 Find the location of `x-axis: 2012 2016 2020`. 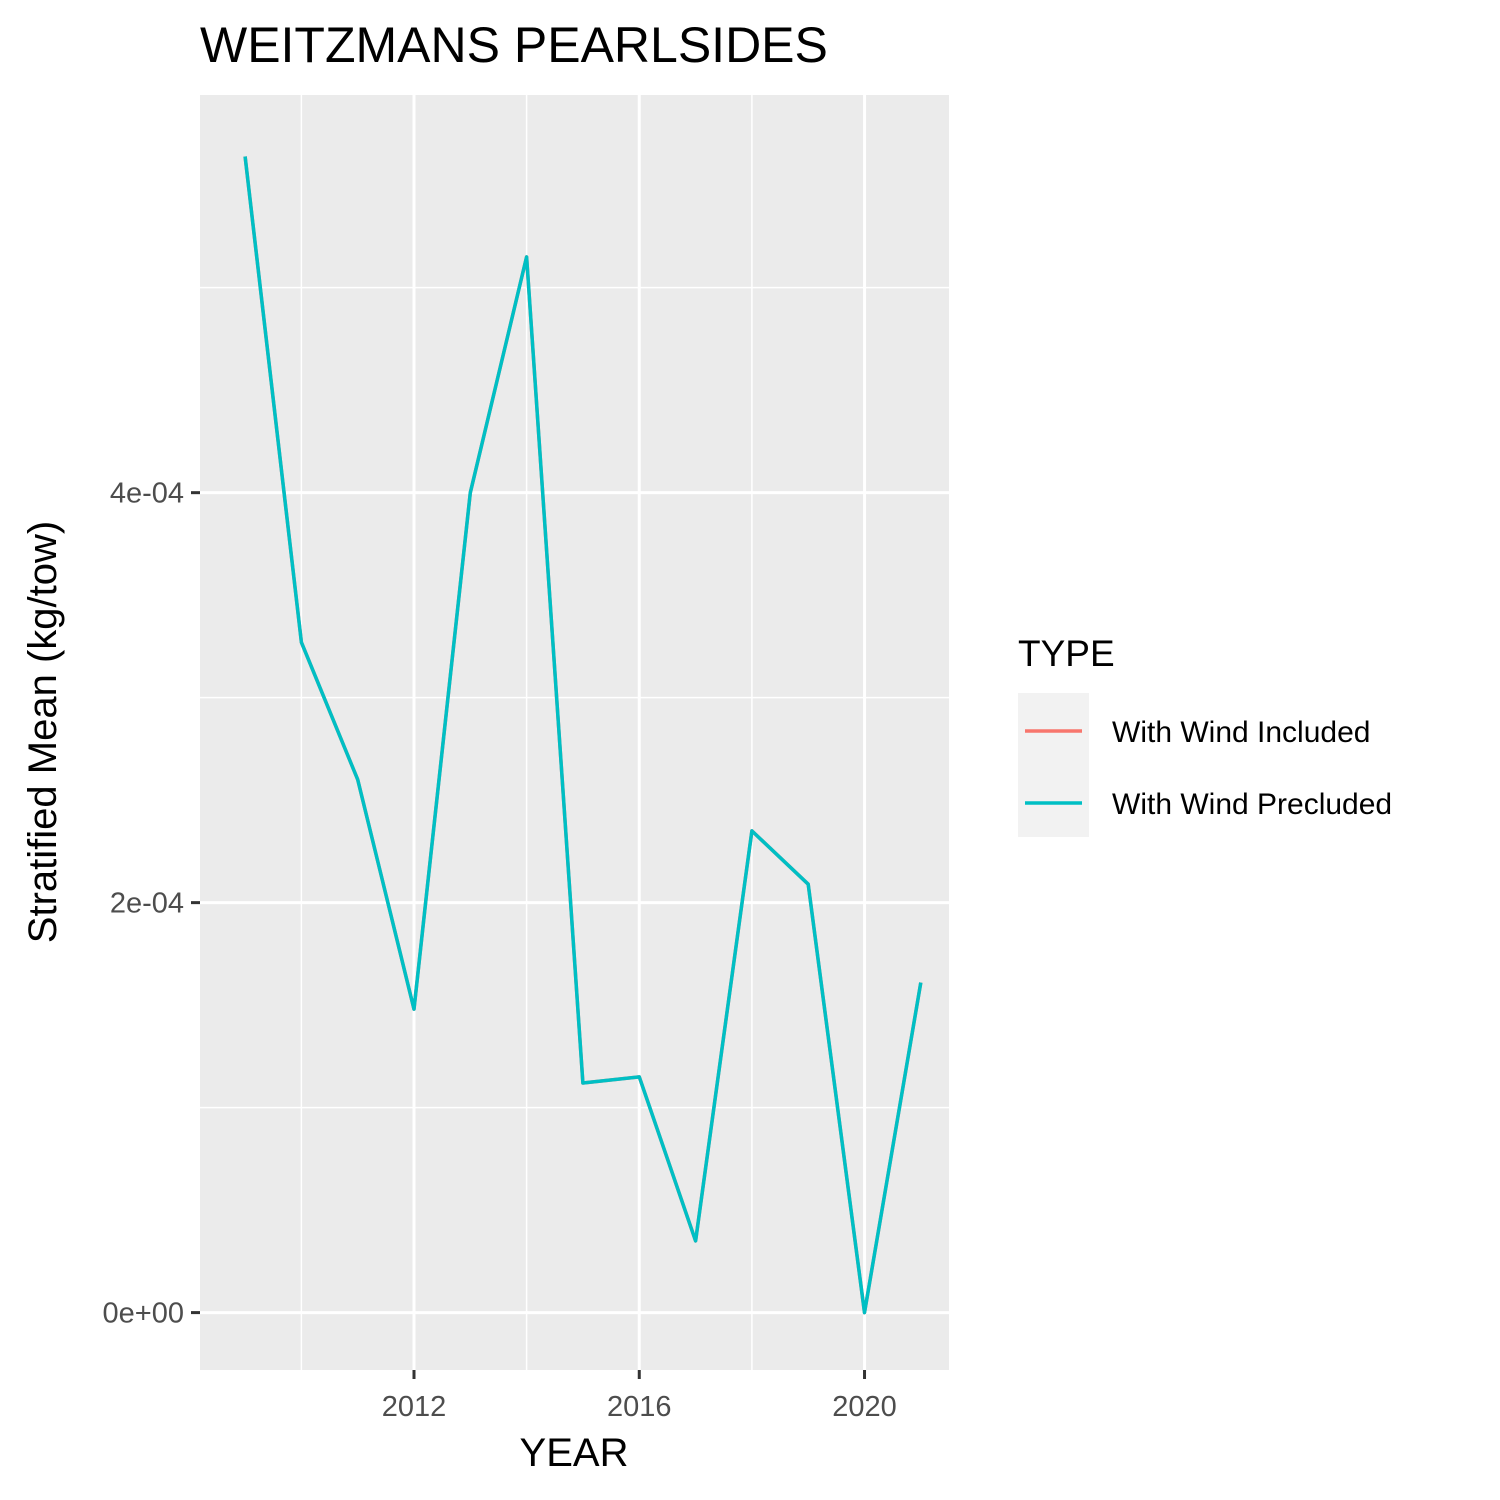

x-axis: 2012 2016 2020 is located at coordinates (639, 1396).